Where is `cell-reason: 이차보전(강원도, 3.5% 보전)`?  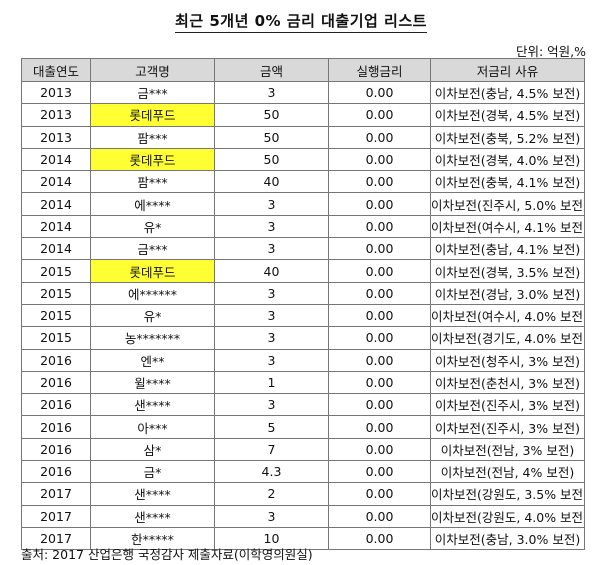 cell-reason: 이차보전(강원도, 3.5% 보전) is located at coordinates (507, 494).